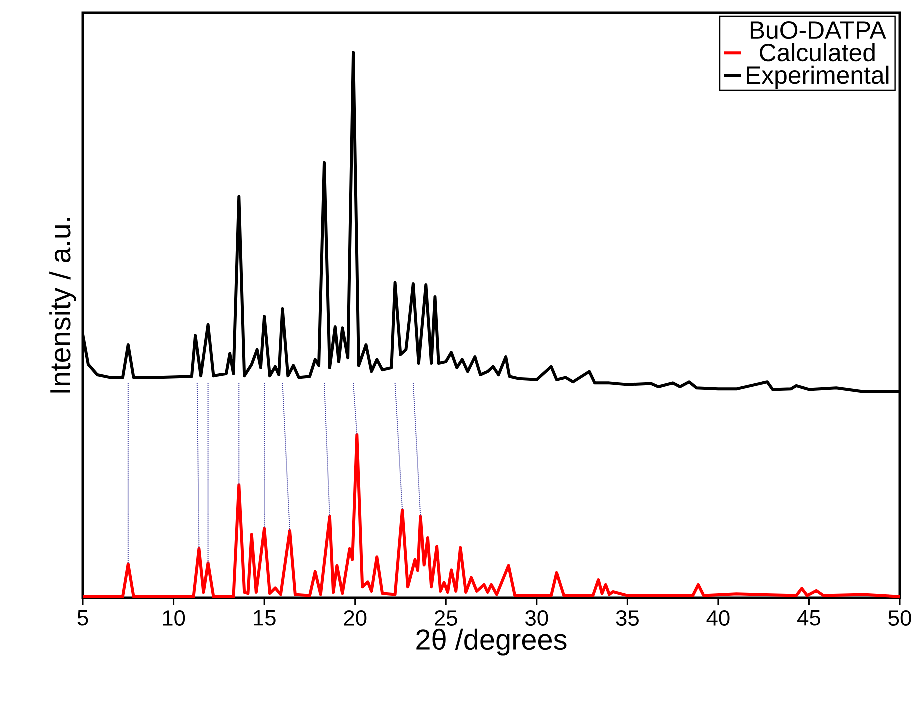 The image size is (918, 713). I want to click on x-tick-label: 45, so click(809, 618).